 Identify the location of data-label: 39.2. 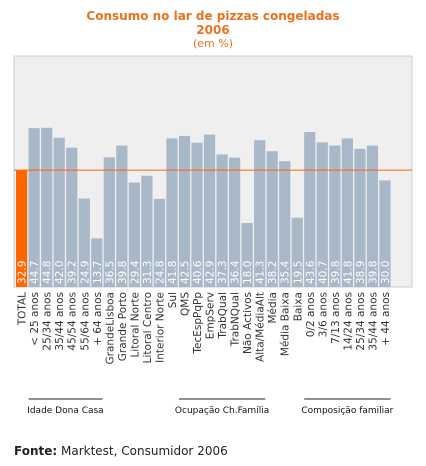
(73, 272).